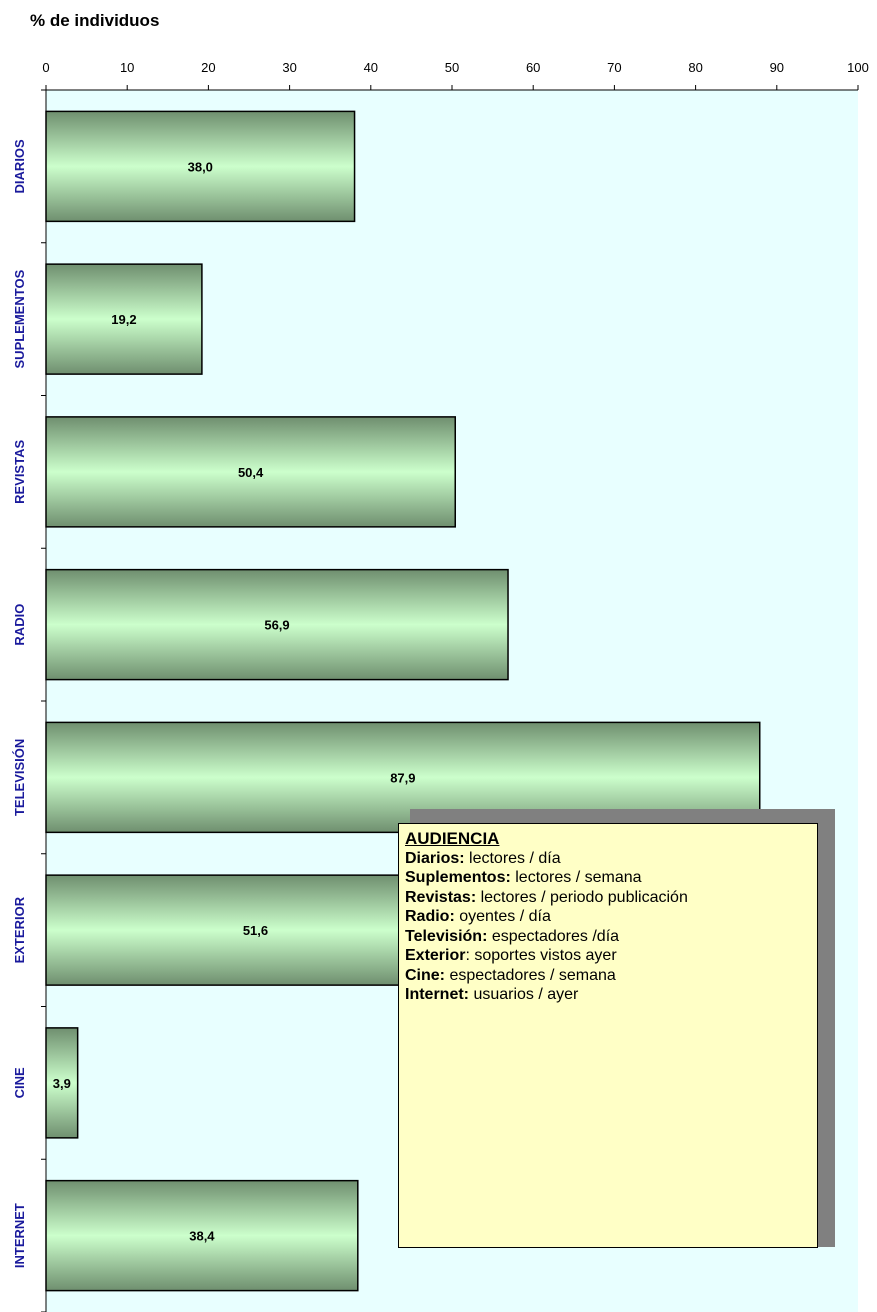 The height and width of the screenshot is (1312, 877). Describe the element at coordinates (614, 67) in the screenshot. I see `x-tick-label: 70` at that location.